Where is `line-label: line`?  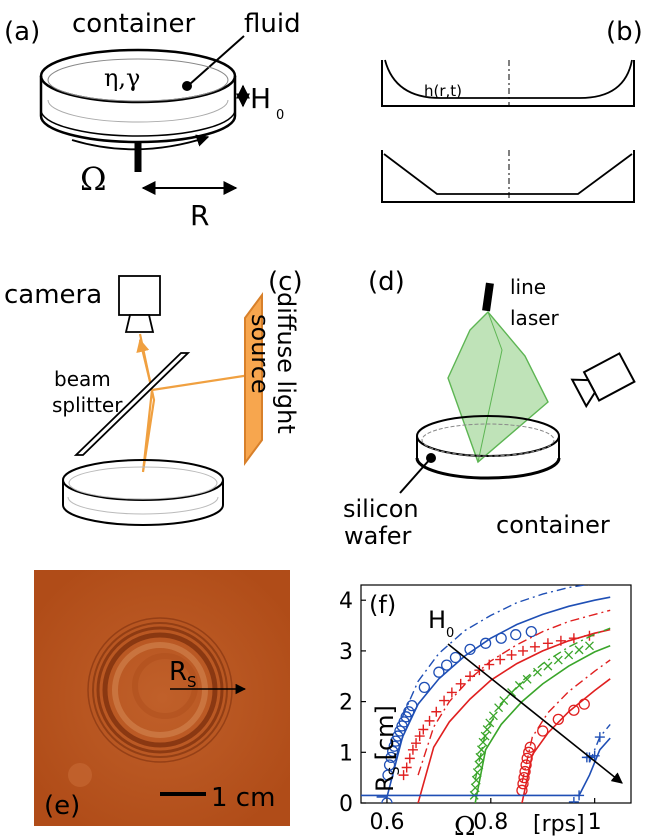 line-label: line is located at coordinates (528, 287).